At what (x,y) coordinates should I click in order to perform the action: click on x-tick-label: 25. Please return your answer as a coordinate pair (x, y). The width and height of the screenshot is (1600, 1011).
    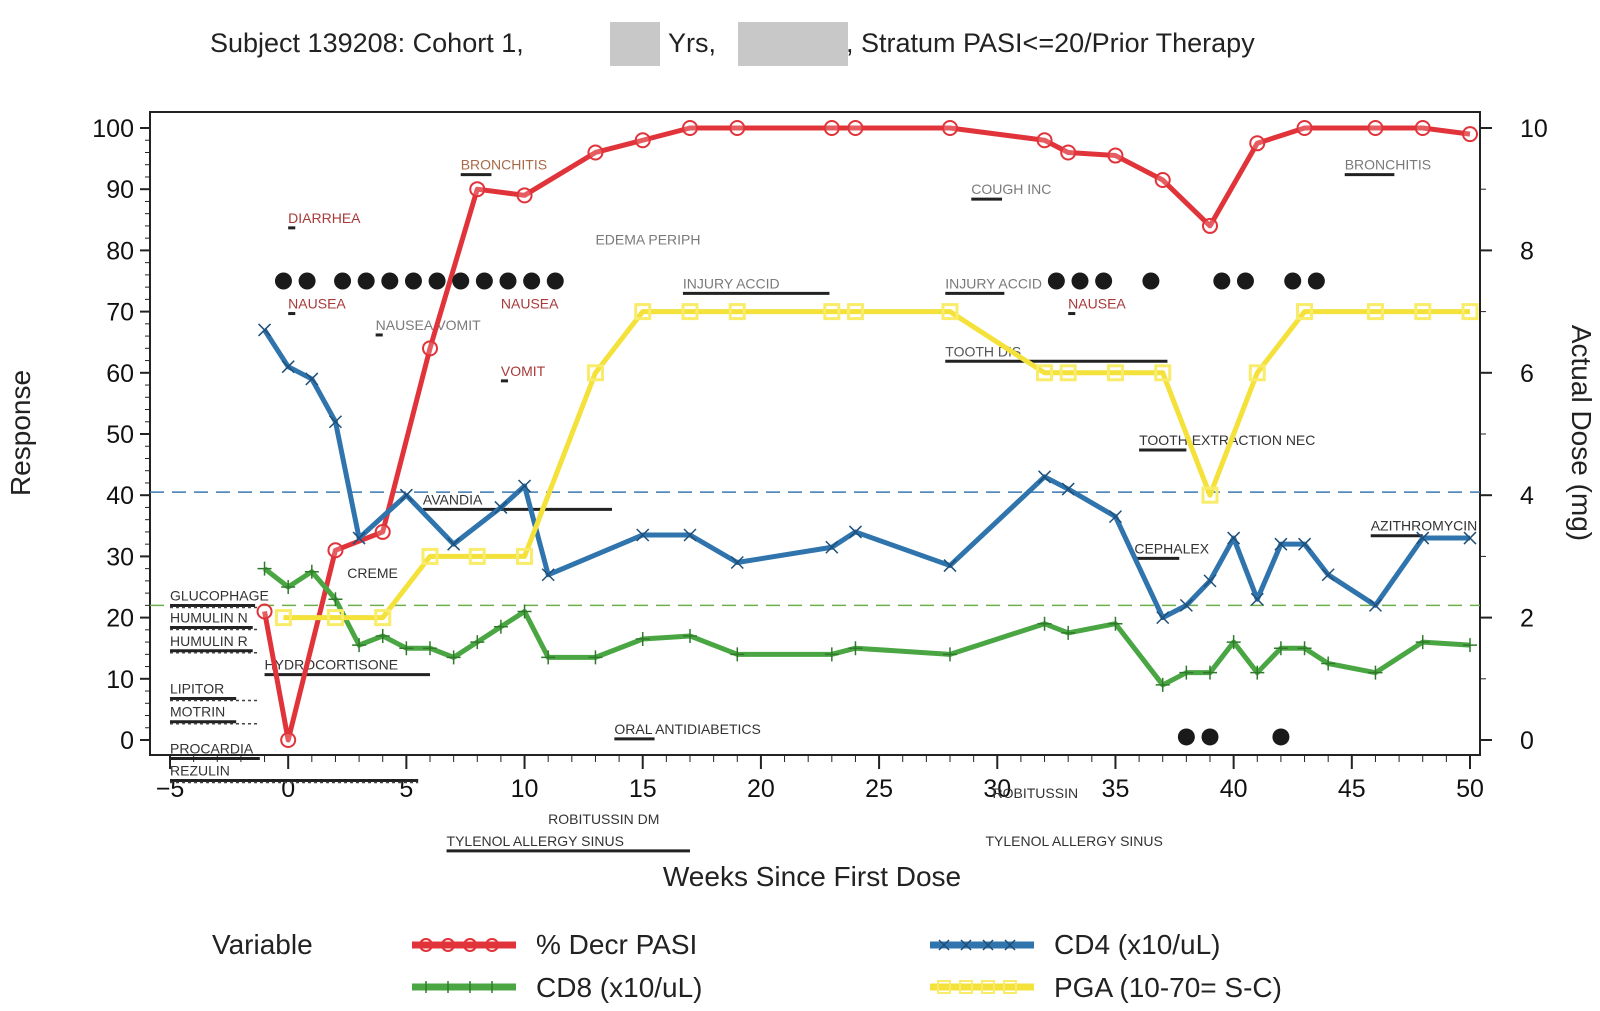
    Looking at the image, I should click on (879, 789).